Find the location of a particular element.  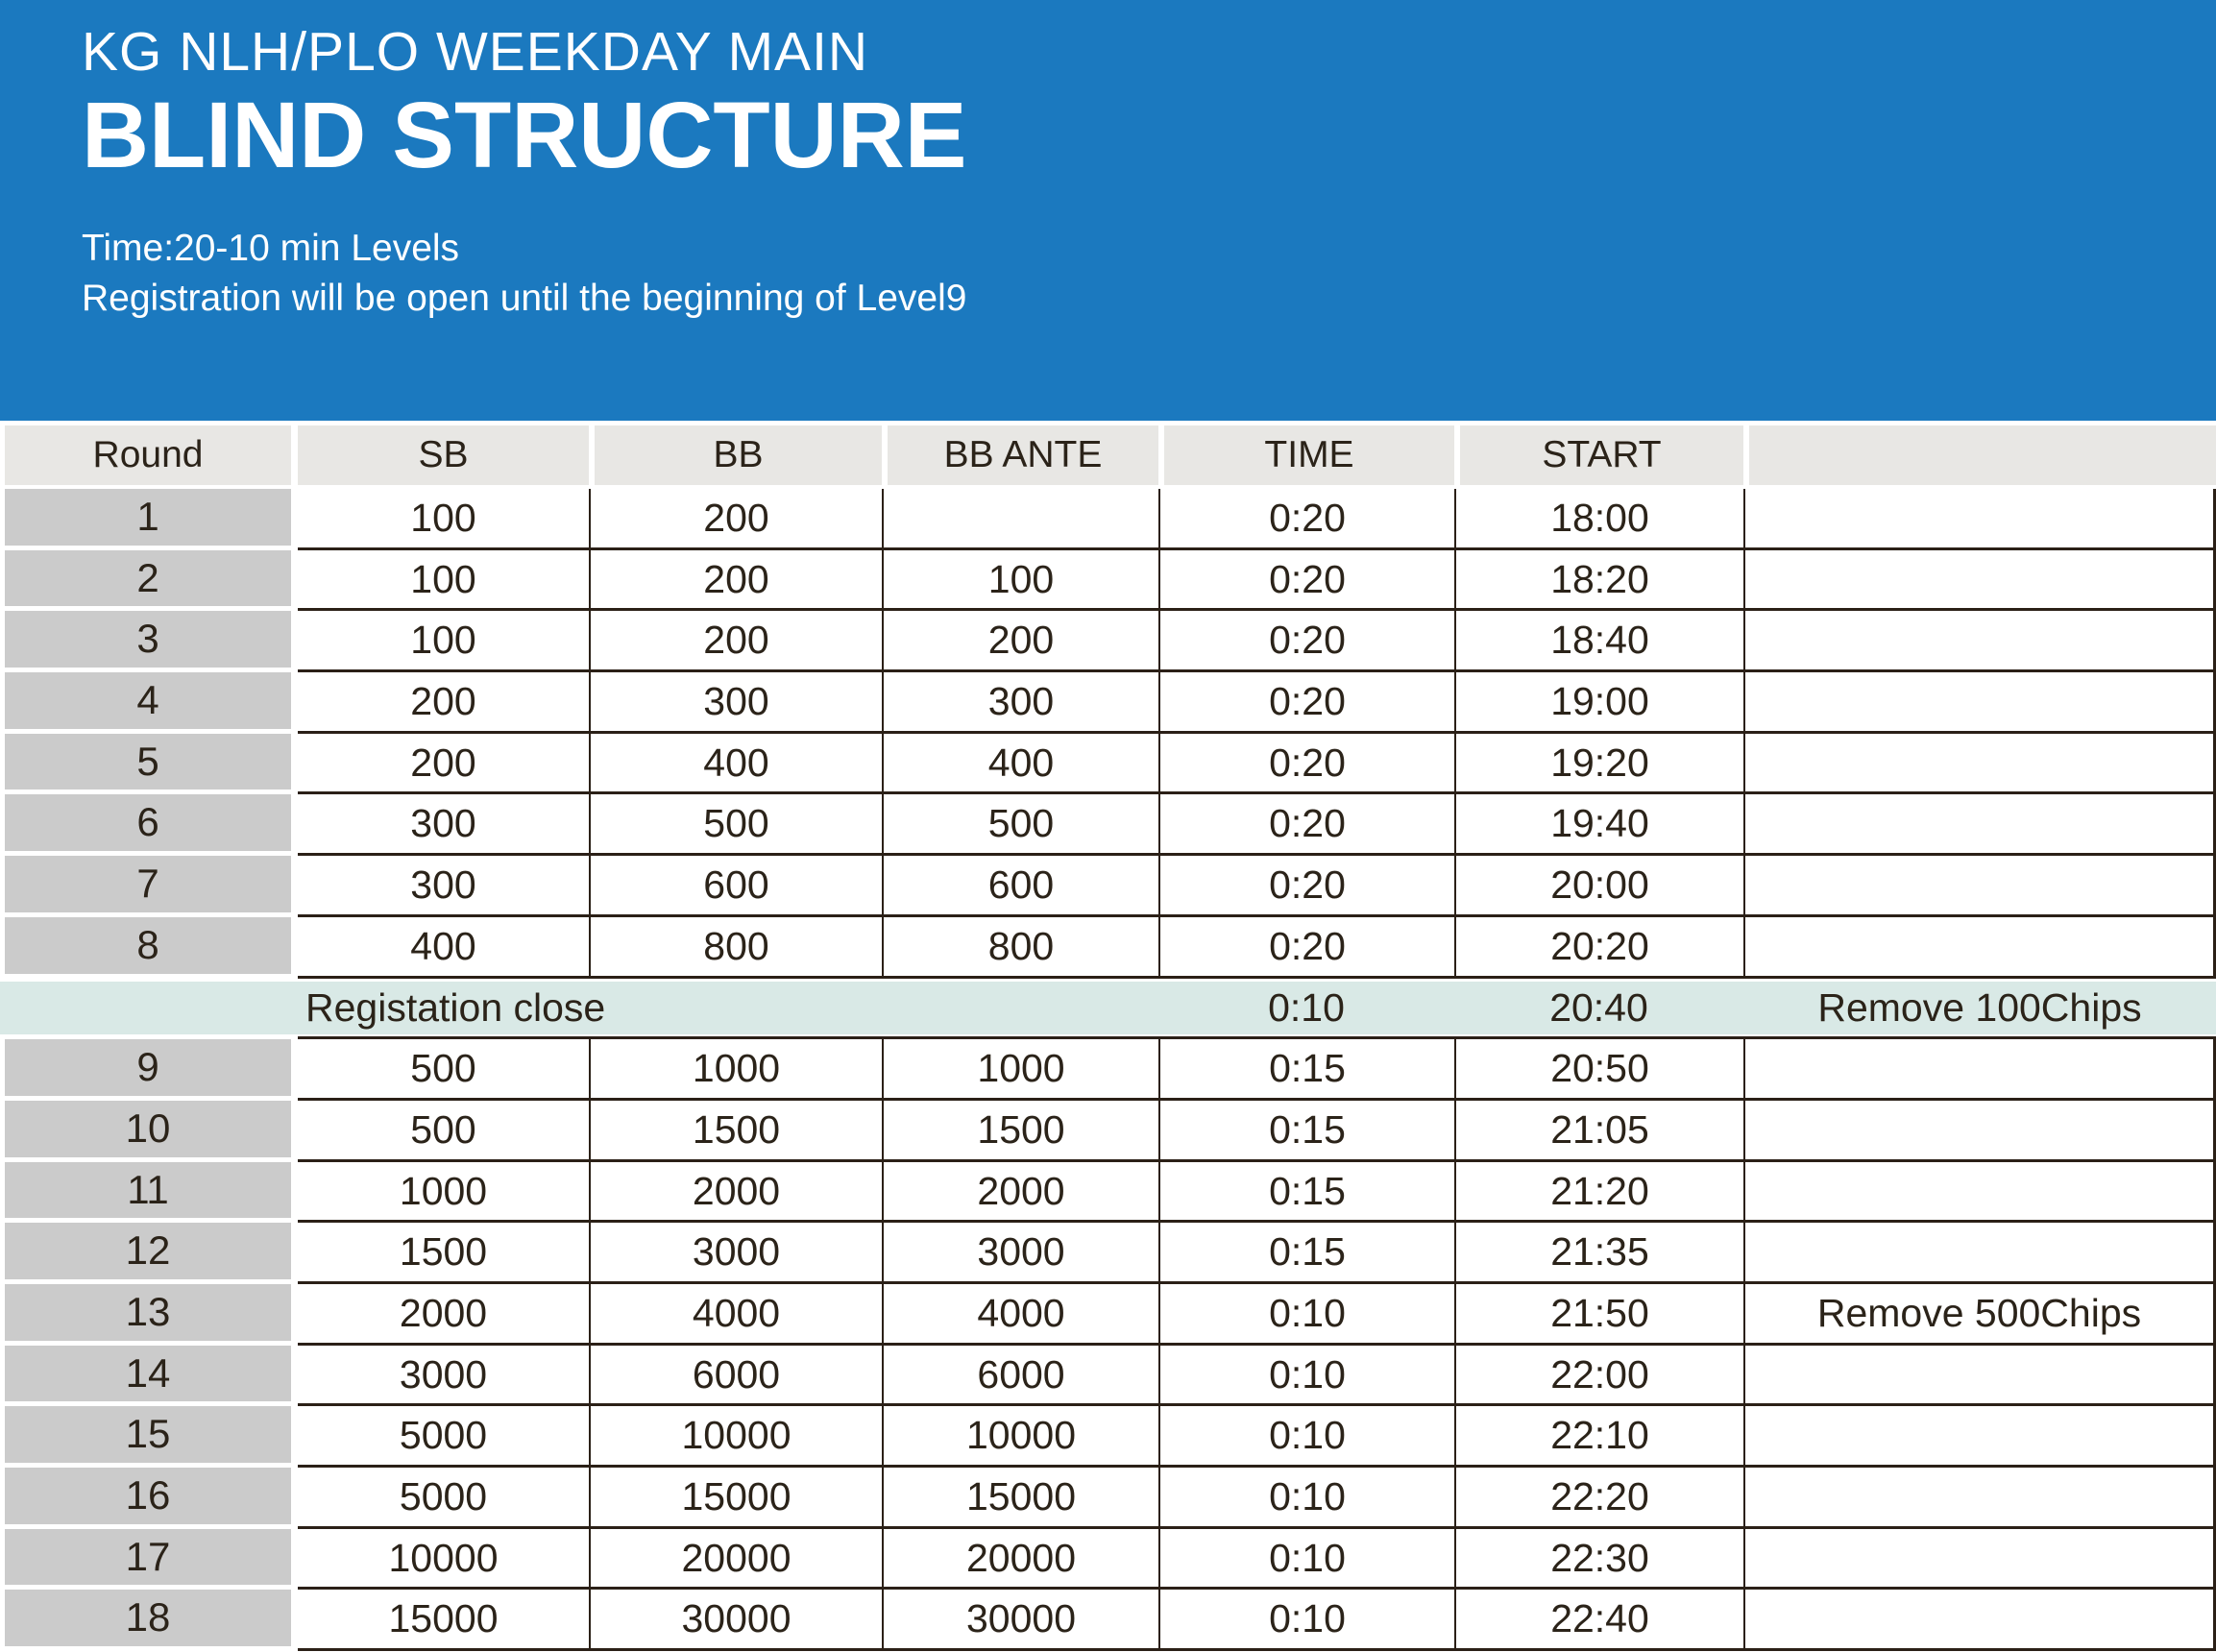

row-data-area: 300 600 600 0:20 20:00 is located at coordinates (1257, 886).